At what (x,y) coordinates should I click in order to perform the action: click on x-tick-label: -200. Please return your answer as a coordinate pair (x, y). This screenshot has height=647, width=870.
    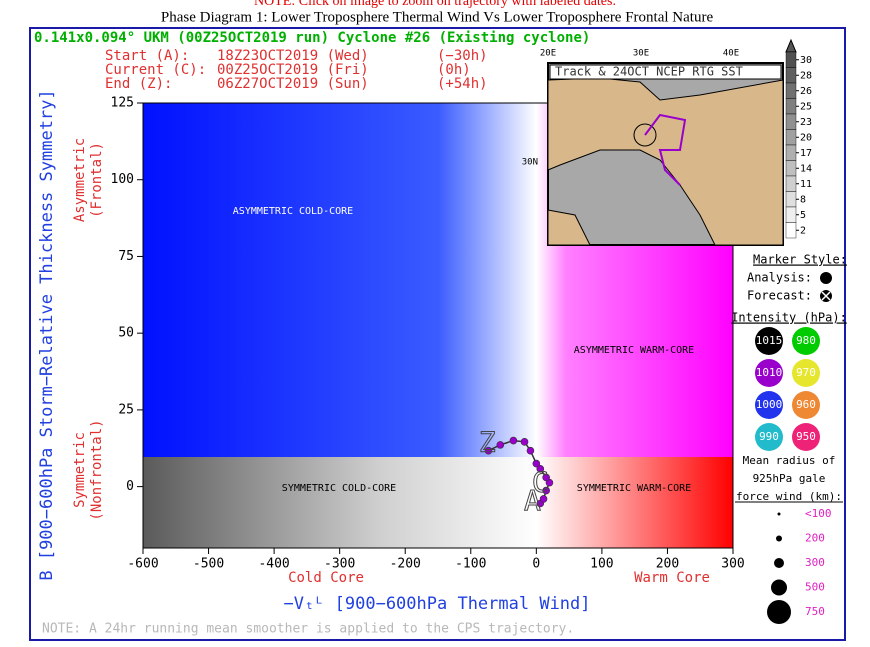
    Looking at the image, I should click on (405, 564).